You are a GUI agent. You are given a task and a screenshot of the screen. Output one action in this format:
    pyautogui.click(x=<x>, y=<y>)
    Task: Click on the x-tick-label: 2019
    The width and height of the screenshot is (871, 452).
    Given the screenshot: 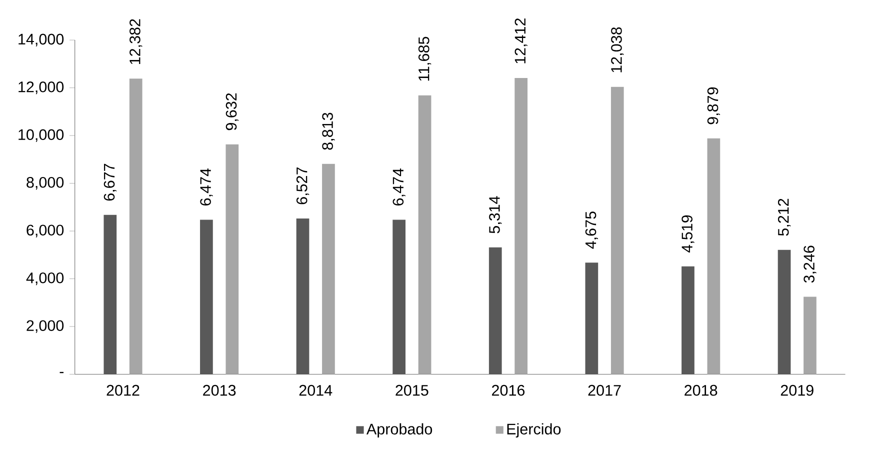 What is the action you would take?
    pyautogui.click(x=797, y=390)
    